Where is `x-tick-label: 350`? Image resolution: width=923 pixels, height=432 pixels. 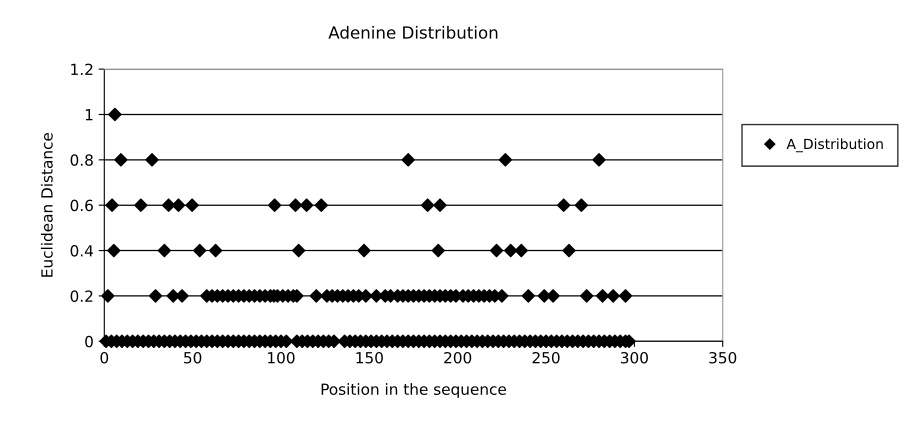
x-tick-label: 350 is located at coordinates (722, 358).